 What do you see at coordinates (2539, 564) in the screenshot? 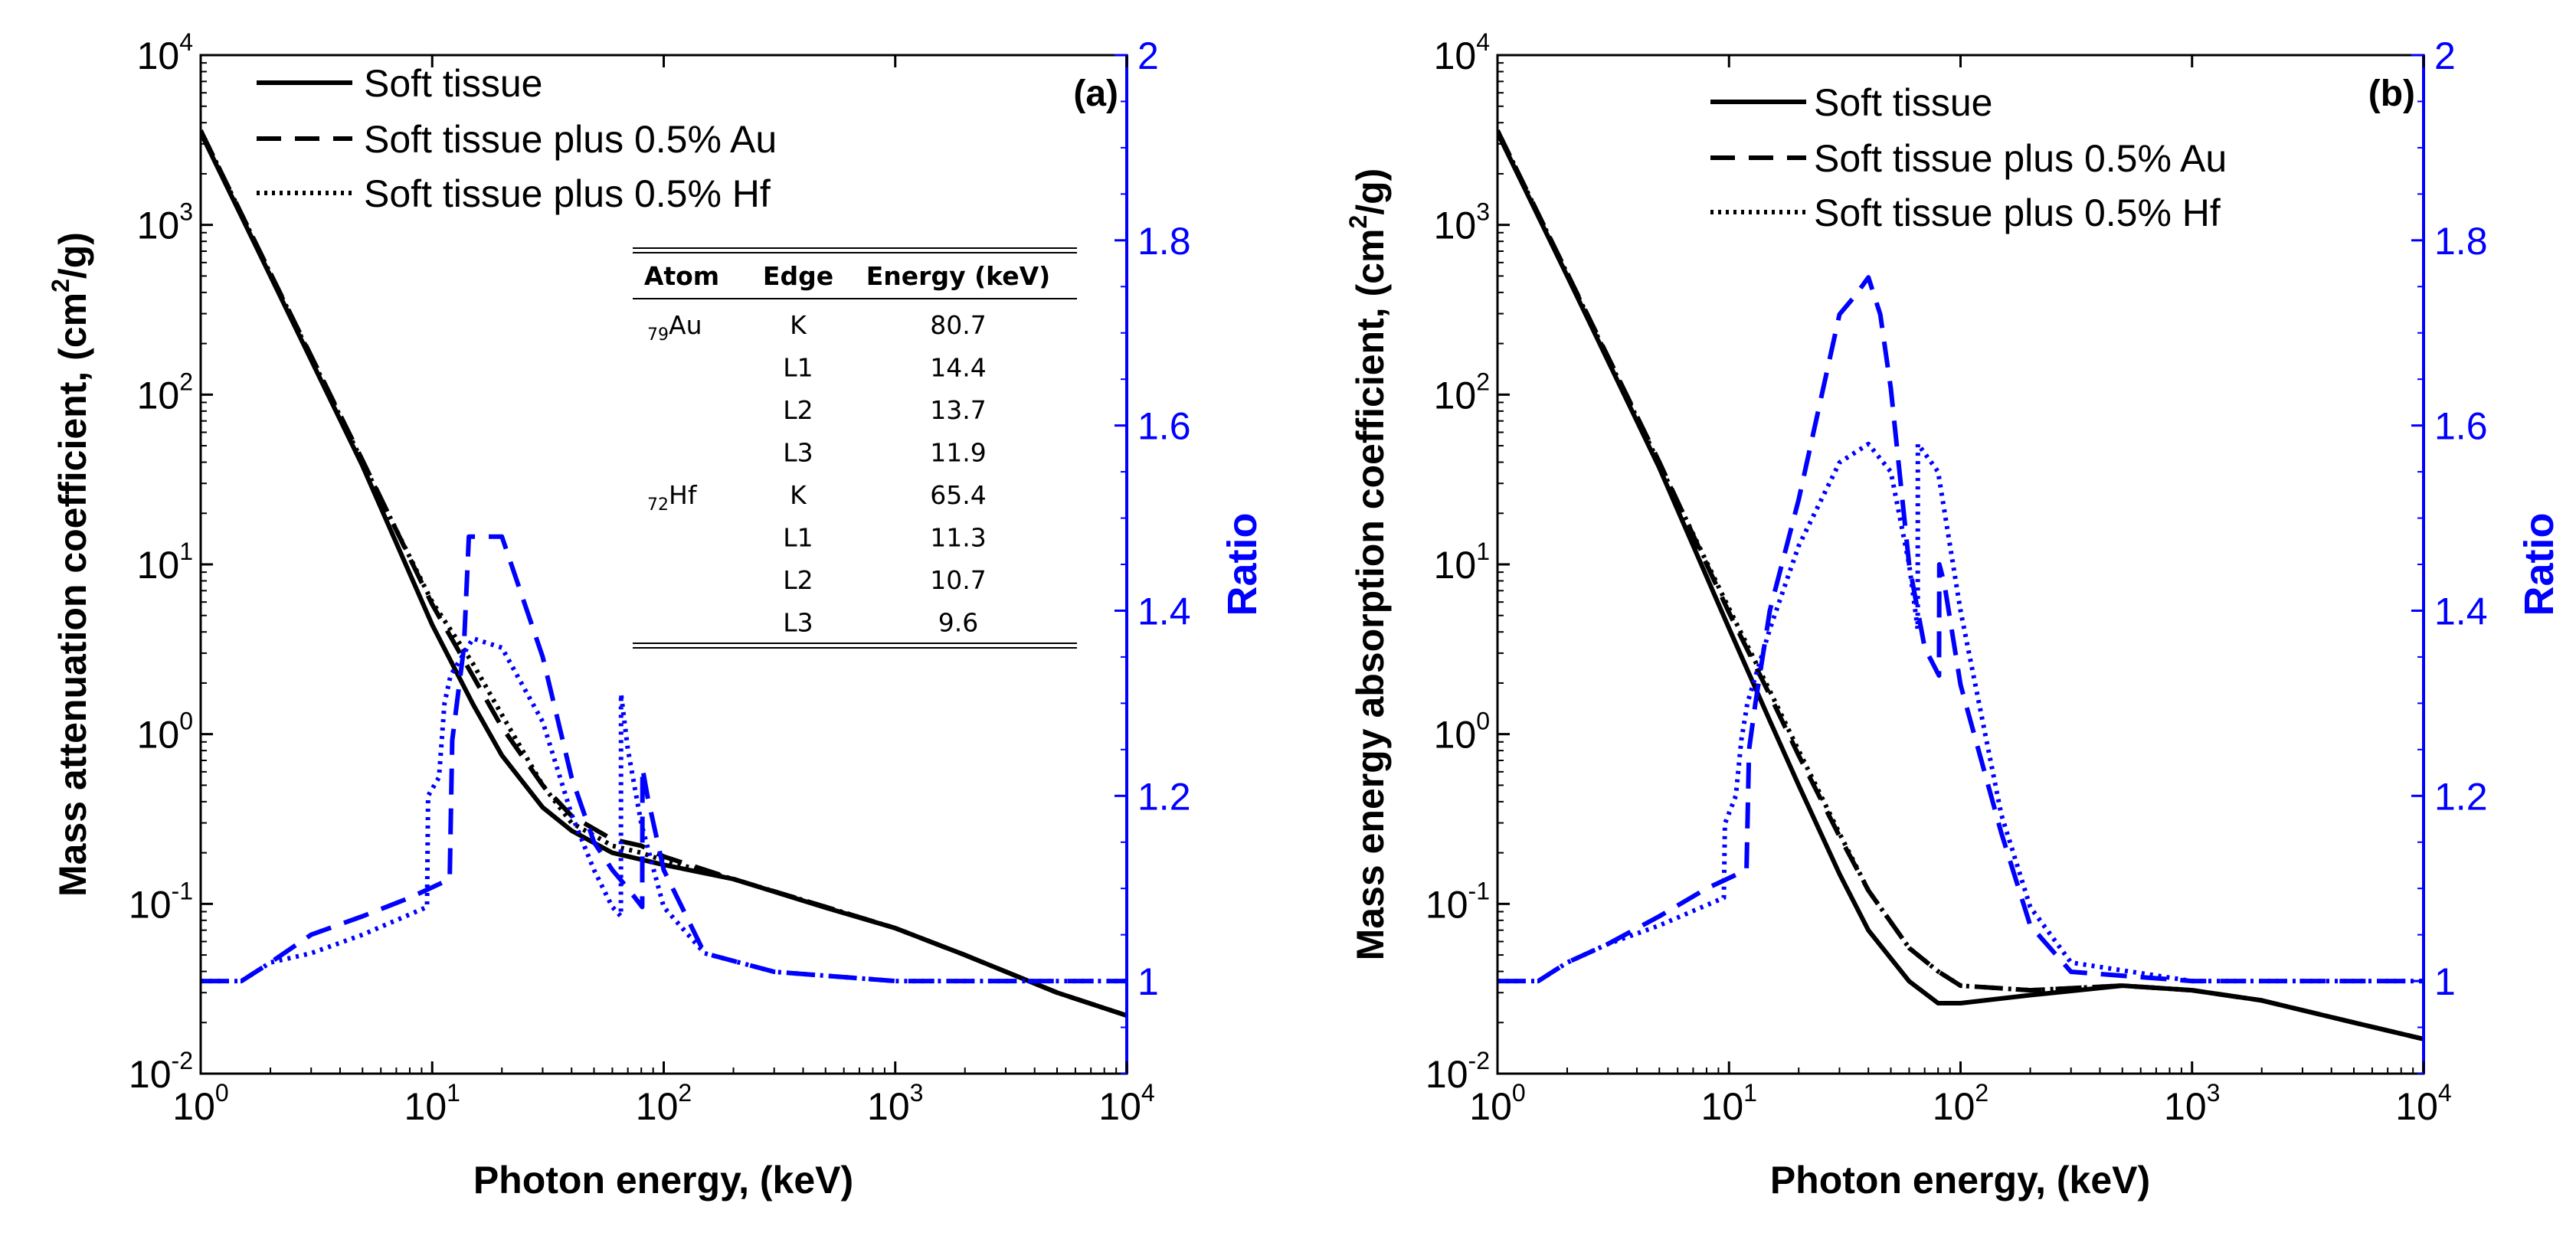
I see `right-axis-label-b: Ratio` at bounding box center [2539, 564].